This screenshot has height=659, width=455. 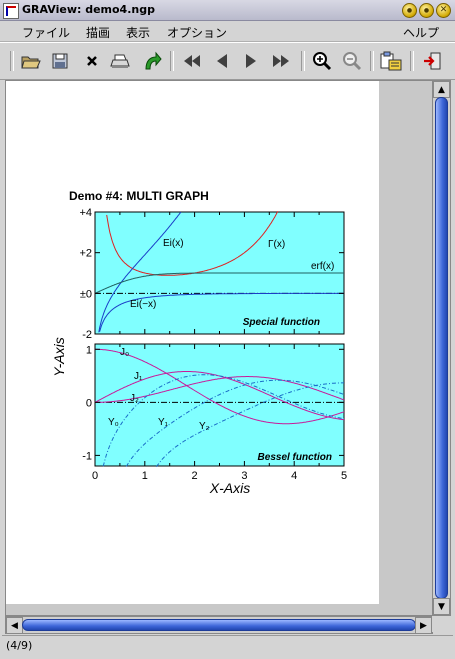 What do you see at coordinates (281, 61) in the screenshot?
I see `last-page-button` at bounding box center [281, 61].